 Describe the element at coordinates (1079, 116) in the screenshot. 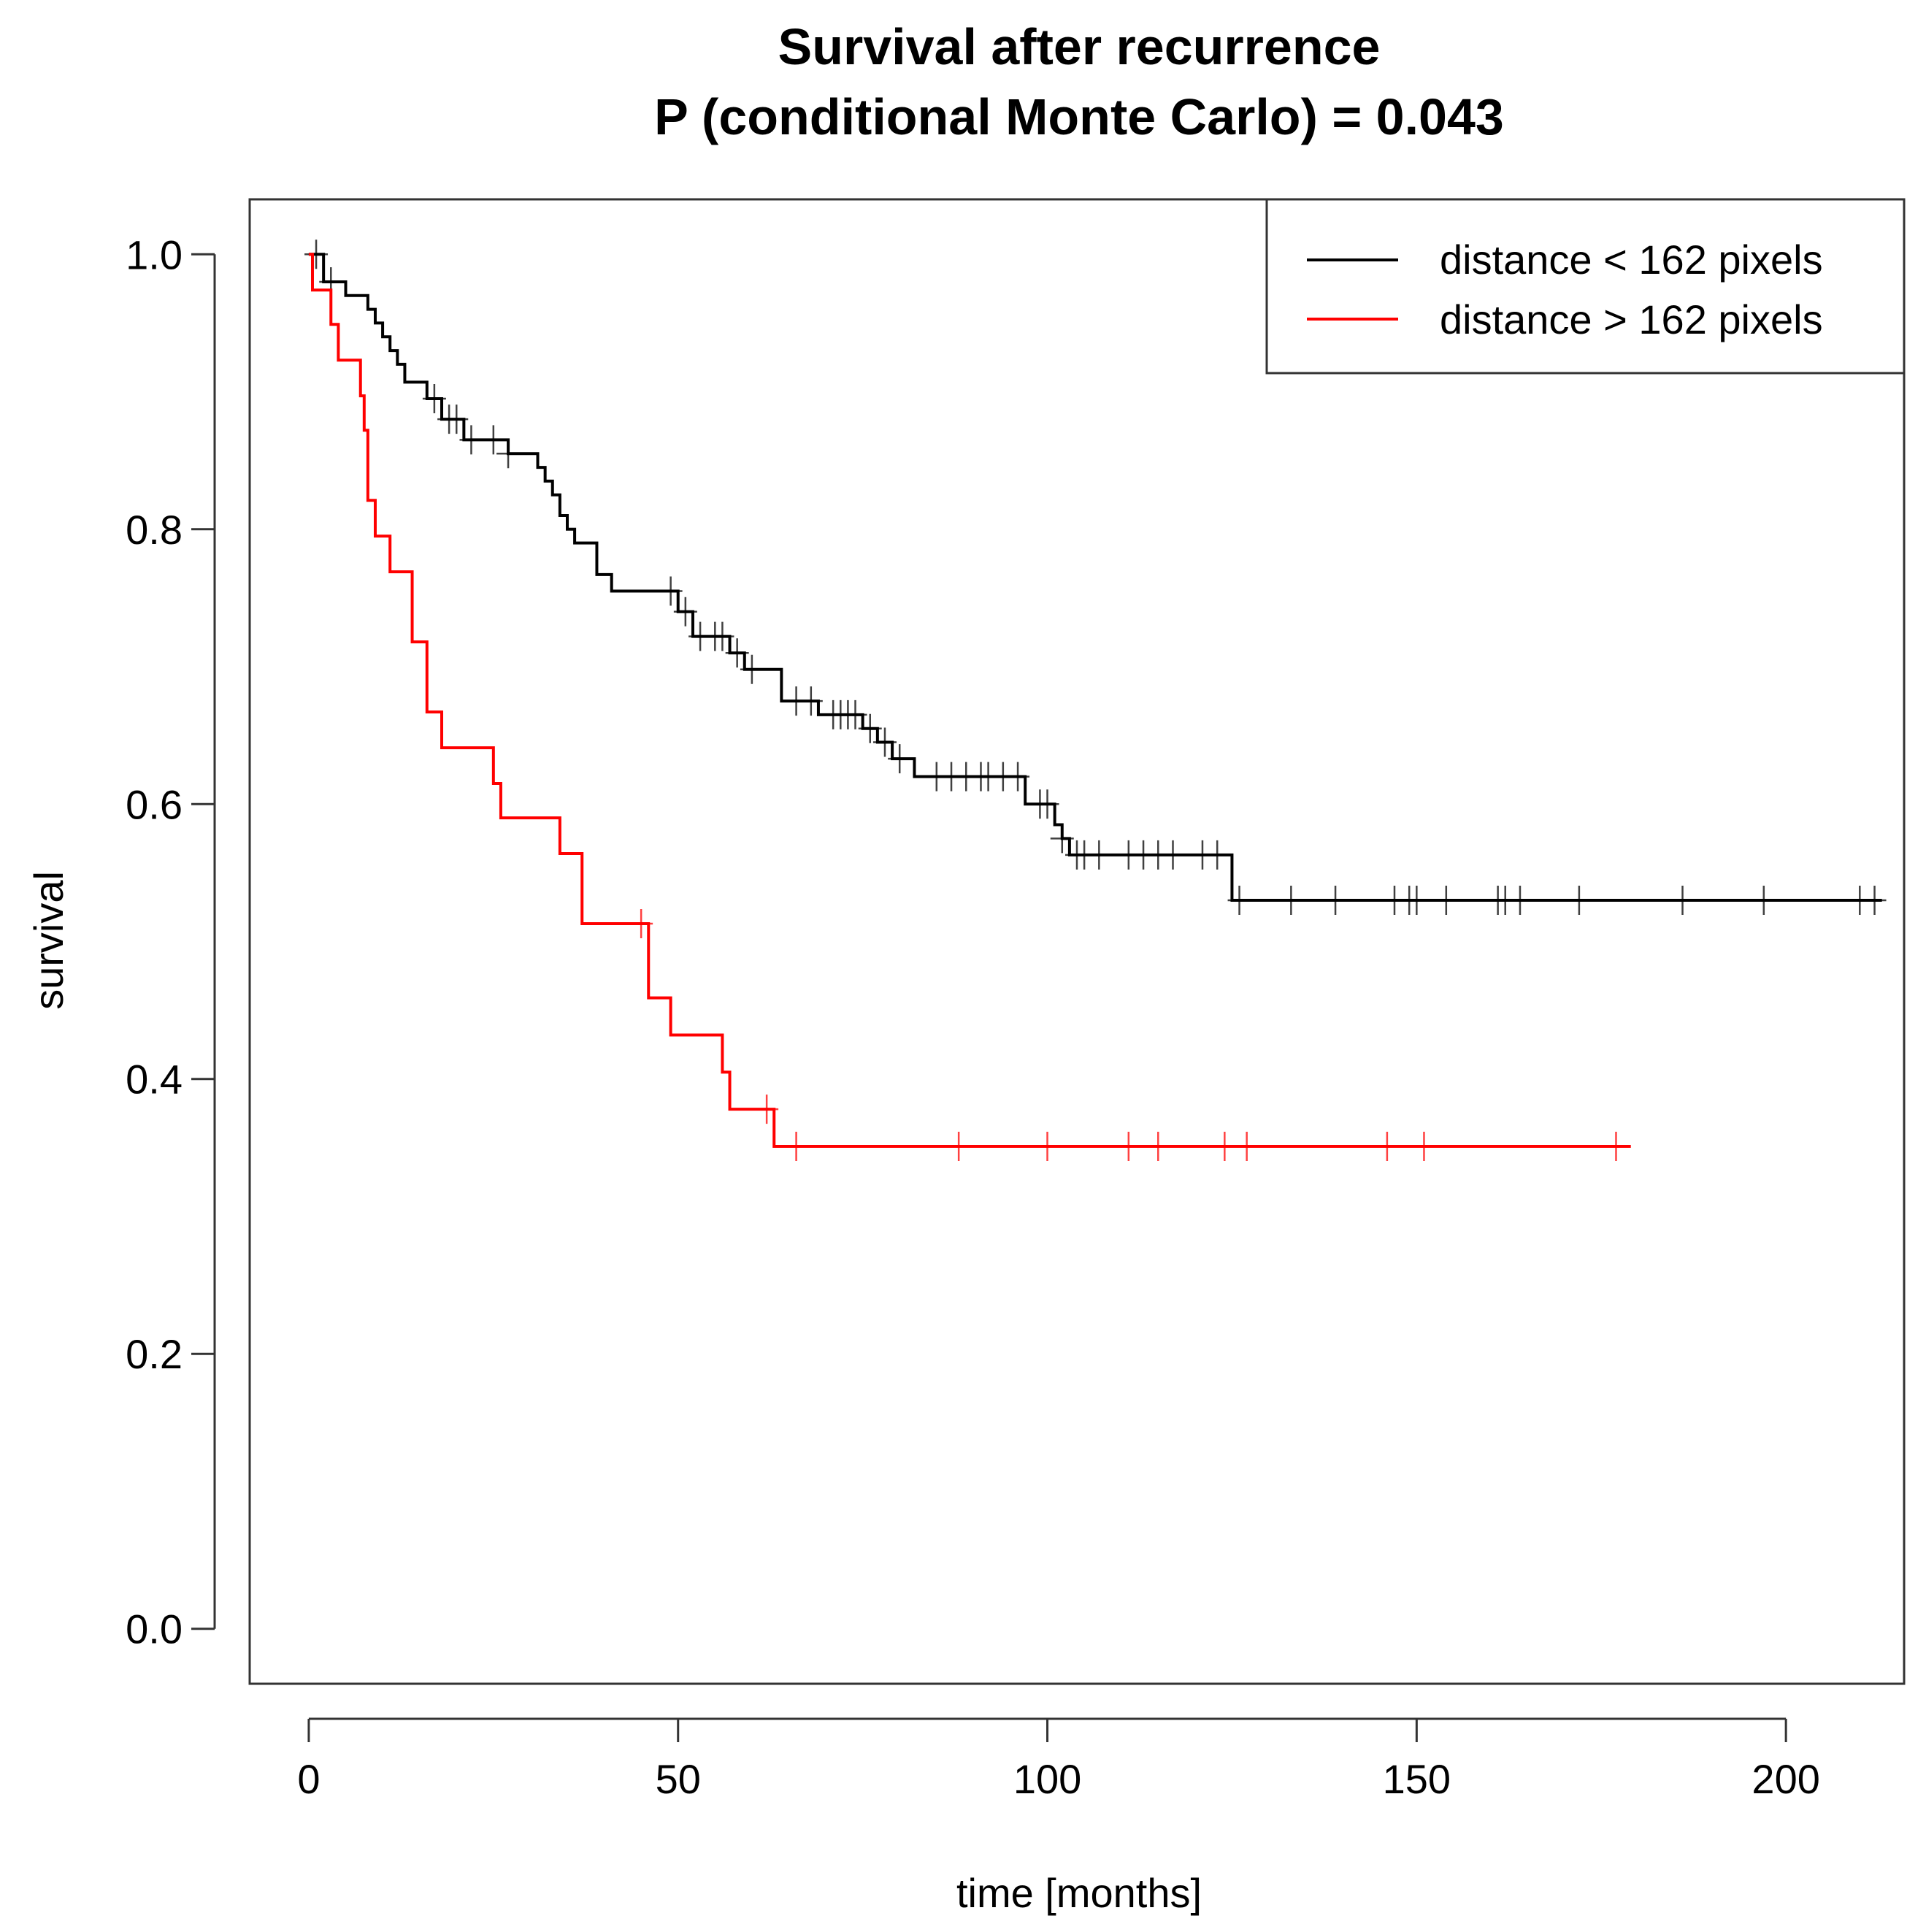

I see `chart-subtitle: P (conditional Monte Carlo) = 0.043` at that location.